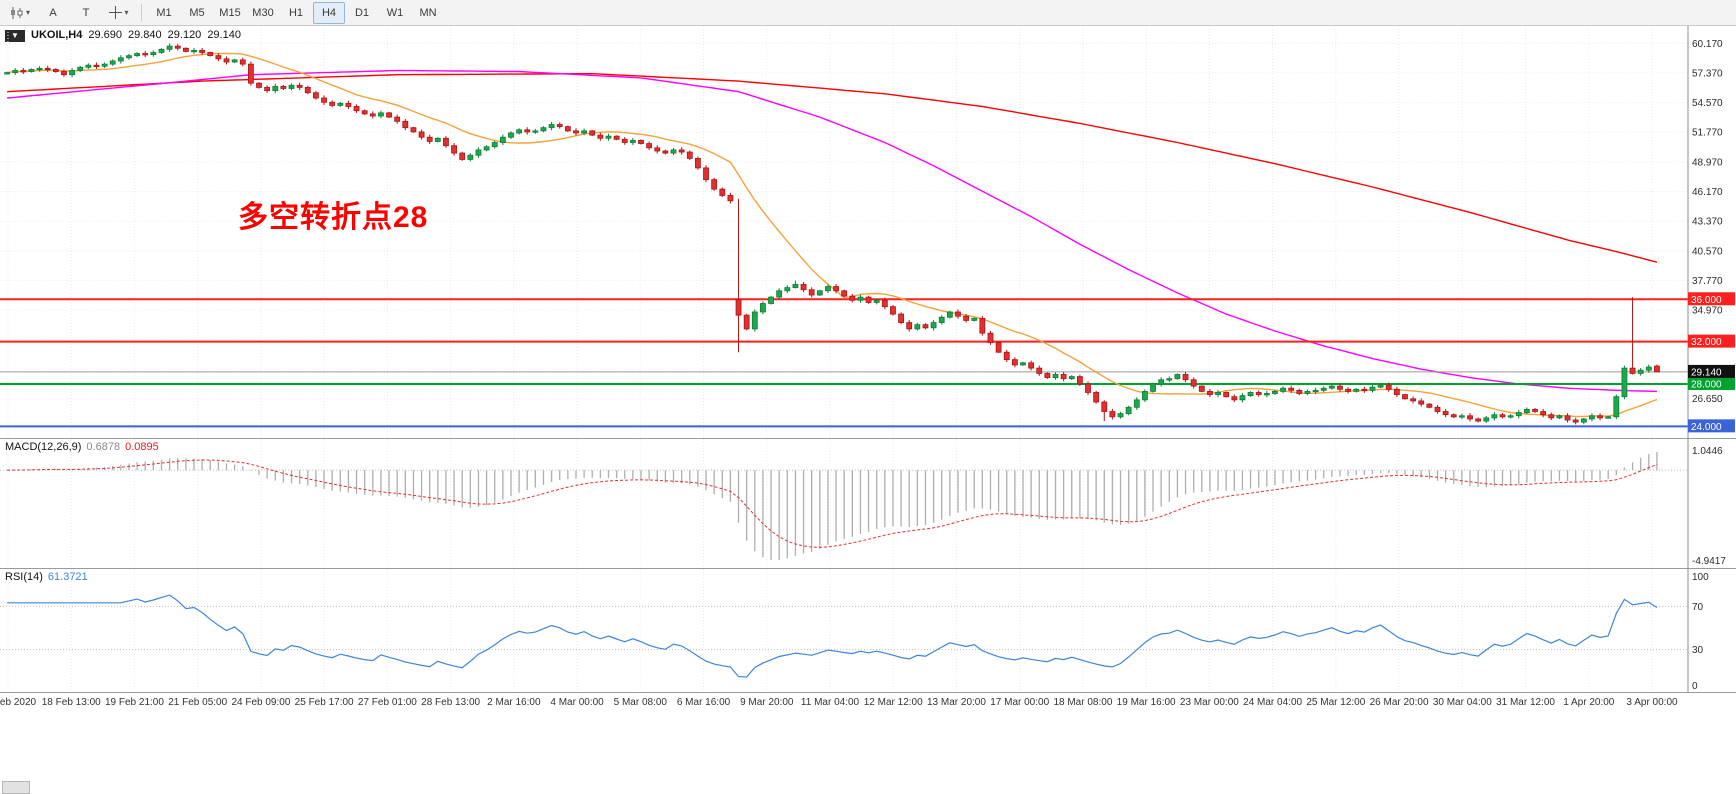  What do you see at coordinates (1707, 192) in the screenshot?
I see `svg-text: 46.170` at bounding box center [1707, 192].